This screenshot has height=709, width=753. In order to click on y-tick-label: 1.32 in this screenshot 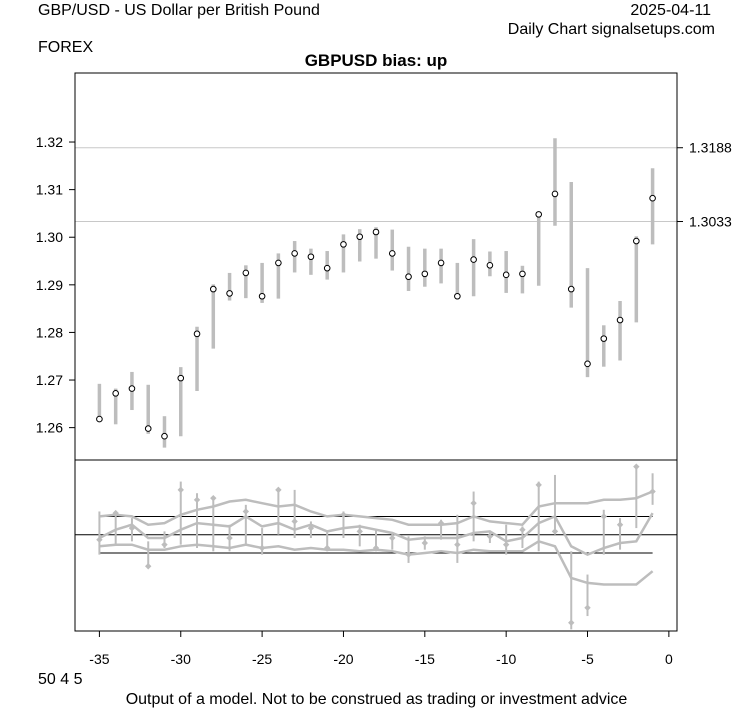, I will do `click(49, 142)`.